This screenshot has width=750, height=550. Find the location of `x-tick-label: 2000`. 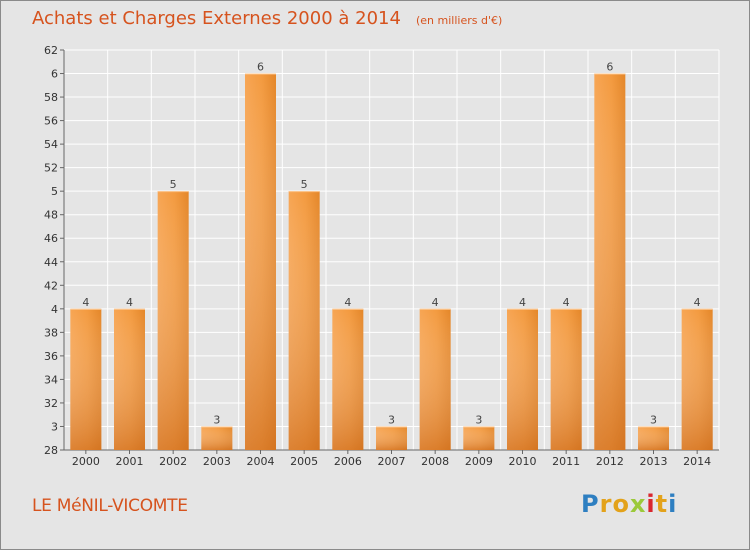

x-tick-label: 2000 is located at coordinates (86, 461).